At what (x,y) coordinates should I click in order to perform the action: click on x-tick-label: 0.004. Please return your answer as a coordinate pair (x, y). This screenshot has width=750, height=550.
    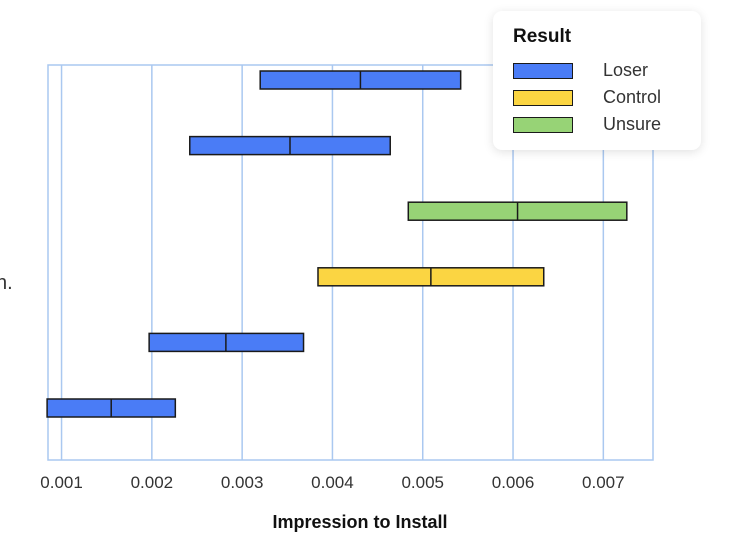
    Looking at the image, I should click on (332, 482).